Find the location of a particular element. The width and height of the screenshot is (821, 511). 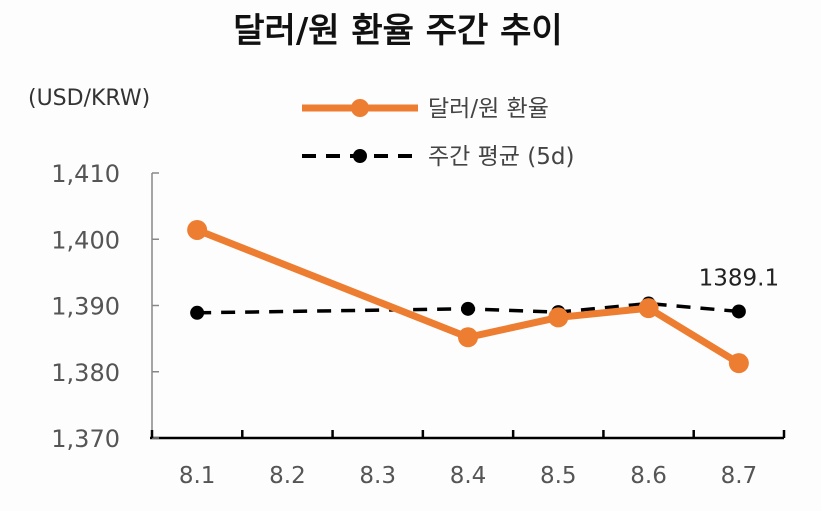

y-tick-label: 1,390 is located at coordinates (85, 307).